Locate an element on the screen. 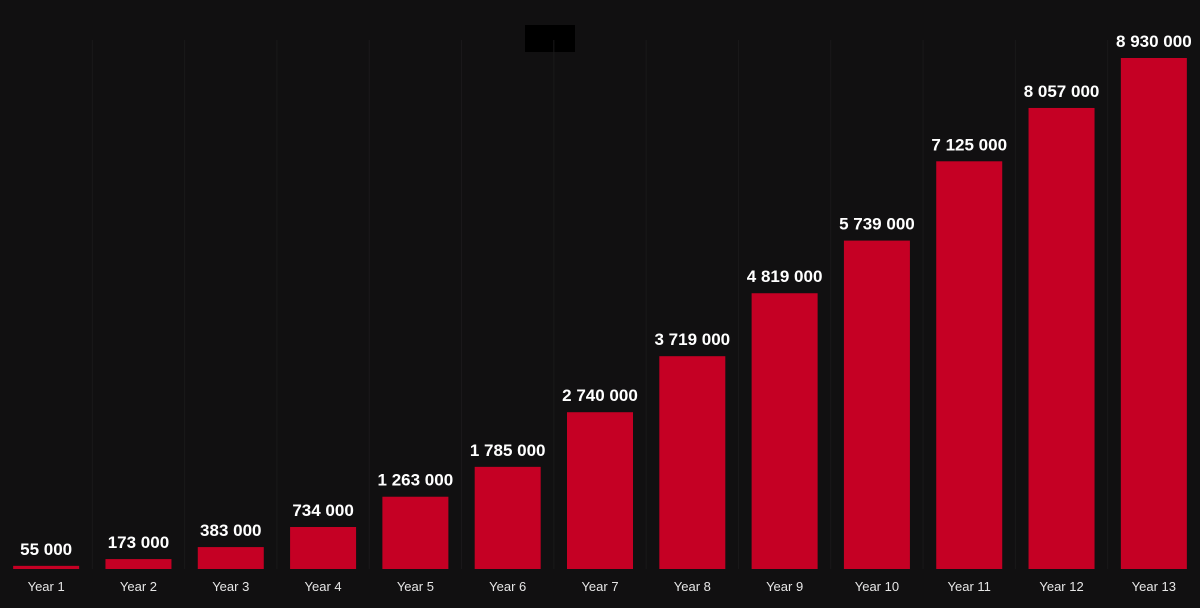 The width and height of the screenshot is (1200, 608). bar-value-label: 2 740 000 is located at coordinates (600, 395).